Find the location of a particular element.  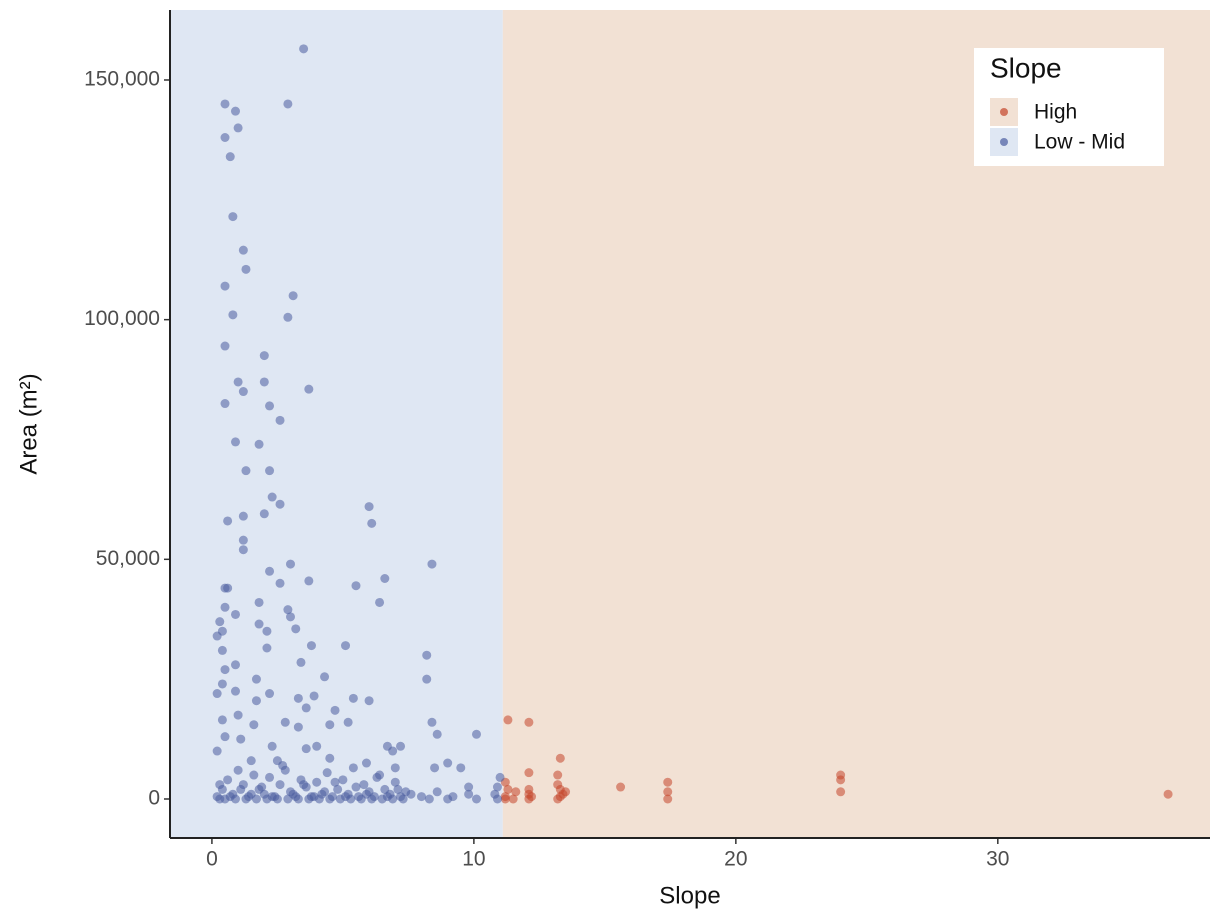

legend: Slope High Low - Mid is located at coordinates (1069, 107).